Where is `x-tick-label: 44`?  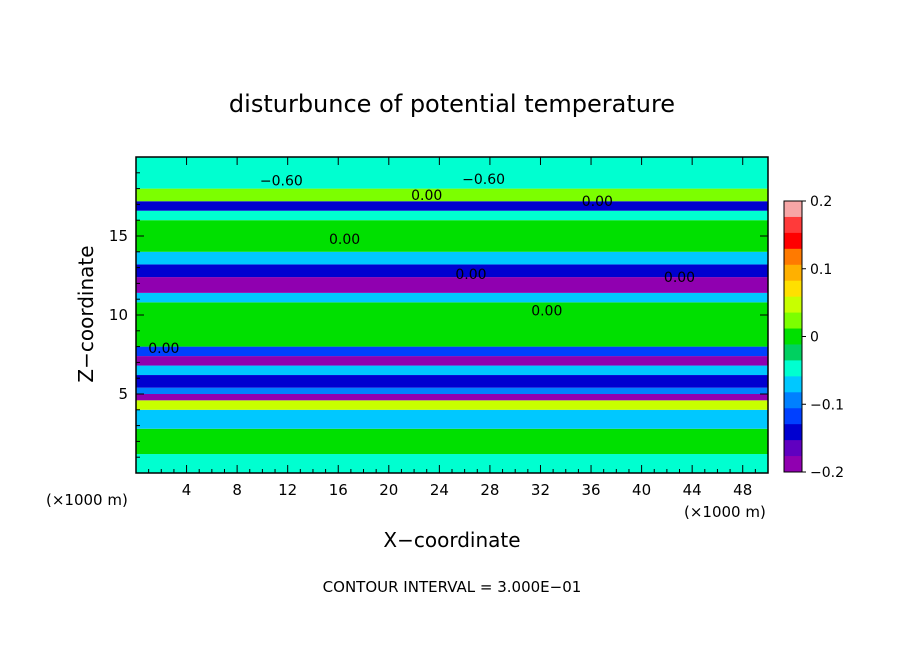
x-tick-label: 44 is located at coordinates (692, 490).